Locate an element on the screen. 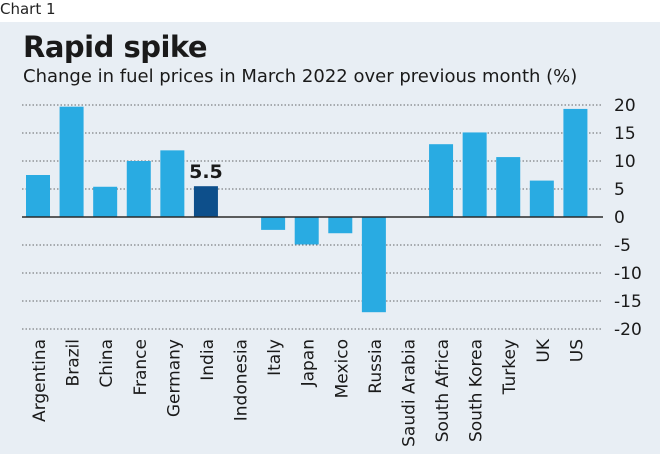  x-tick-label: UK is located at coordinates (544, 350).